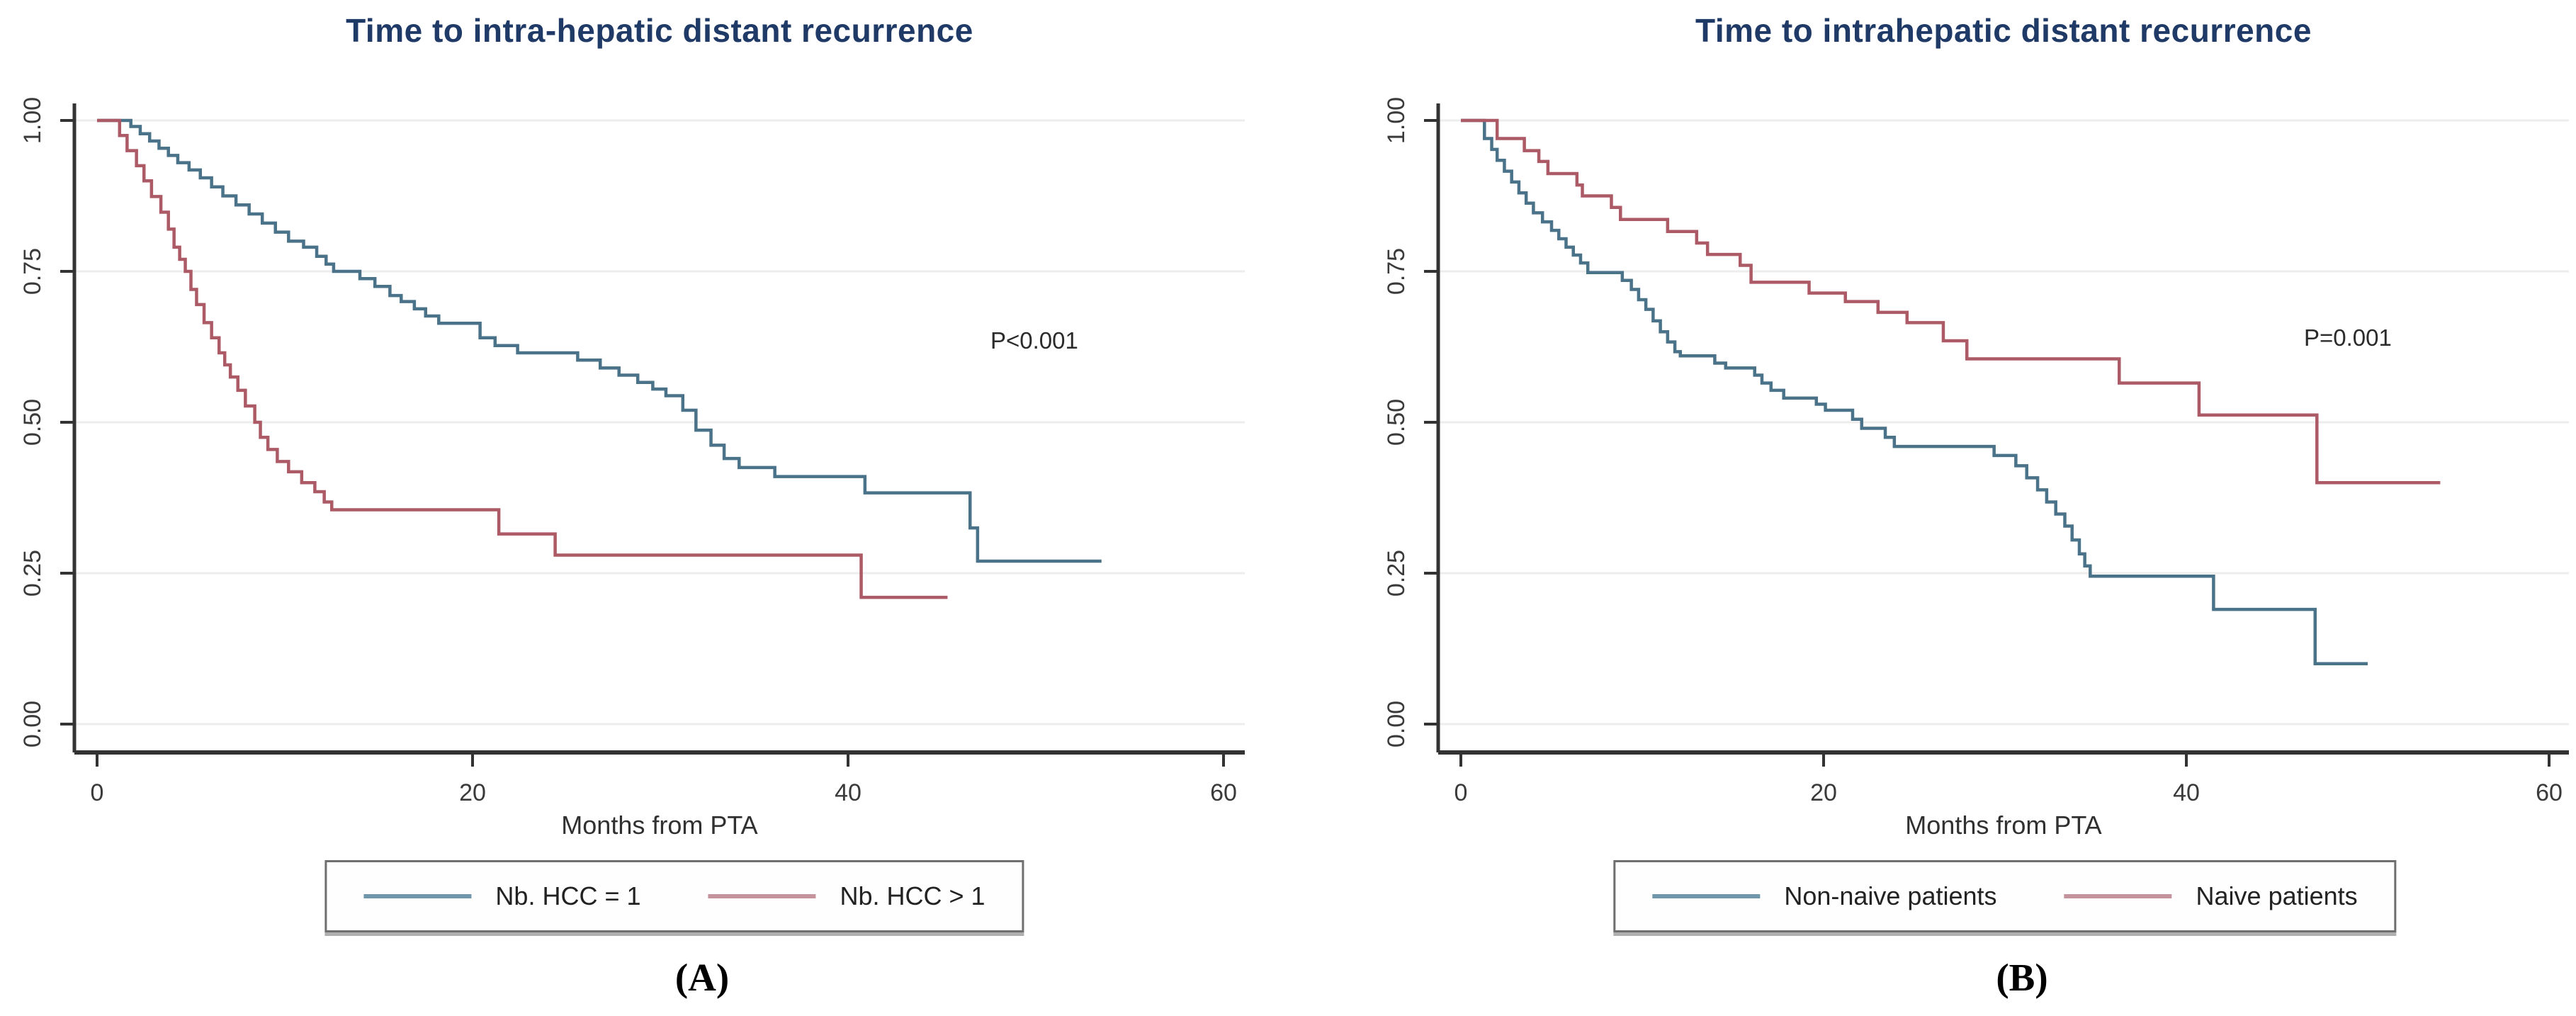 This screenshot has height=1016, width=2576. I want to click on legend-item: Nb. HCC > 1, so click(846, 896).